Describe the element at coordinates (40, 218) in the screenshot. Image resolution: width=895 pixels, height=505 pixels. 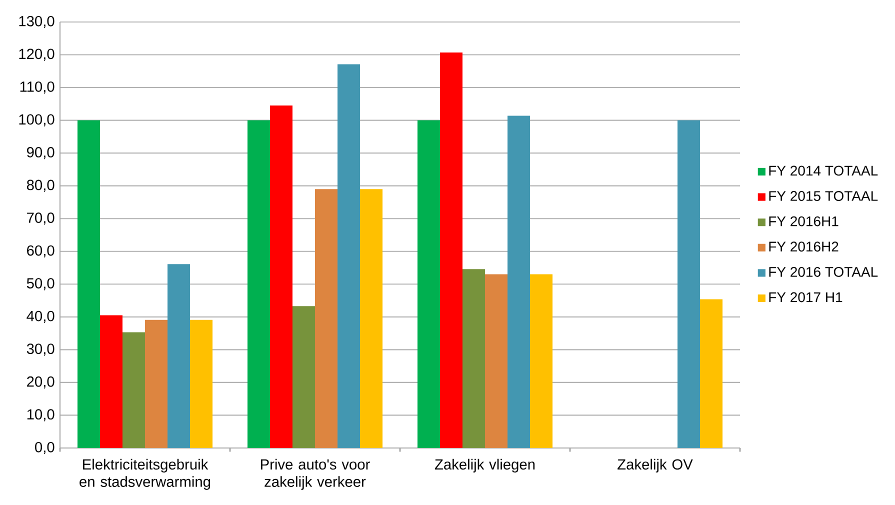
I see `y-tick-label: 70,0` at that location.